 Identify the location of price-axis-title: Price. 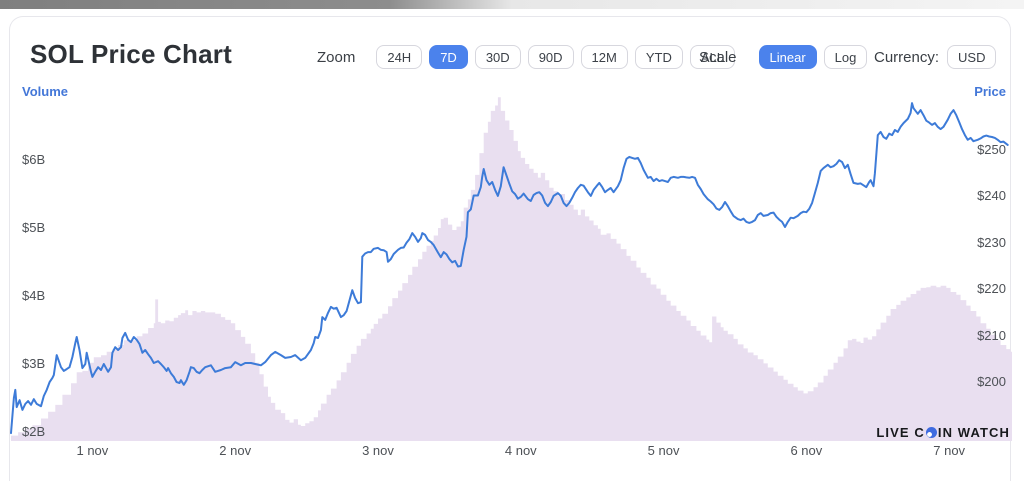
(990, 91).